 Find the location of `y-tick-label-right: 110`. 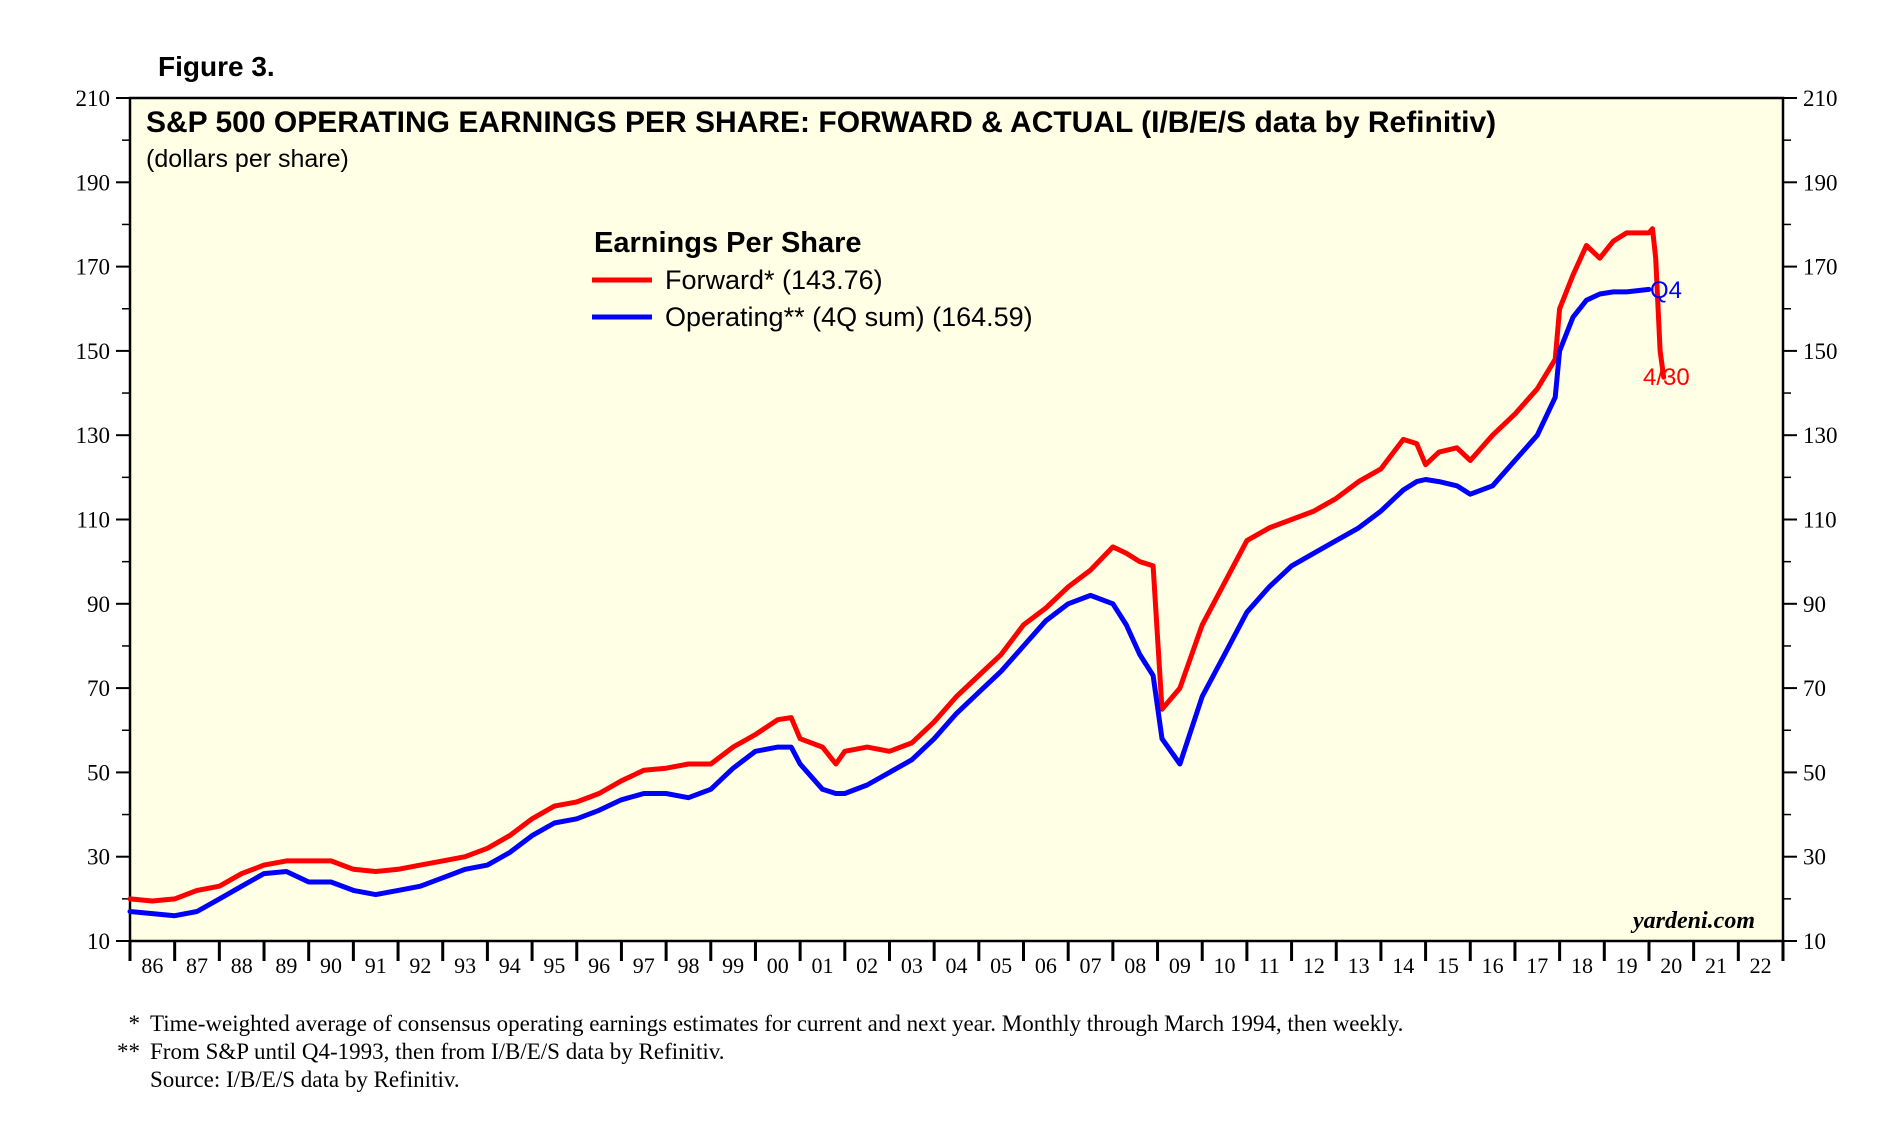

y-tick-label-right: 110 is located at coordinates (1820, 520).